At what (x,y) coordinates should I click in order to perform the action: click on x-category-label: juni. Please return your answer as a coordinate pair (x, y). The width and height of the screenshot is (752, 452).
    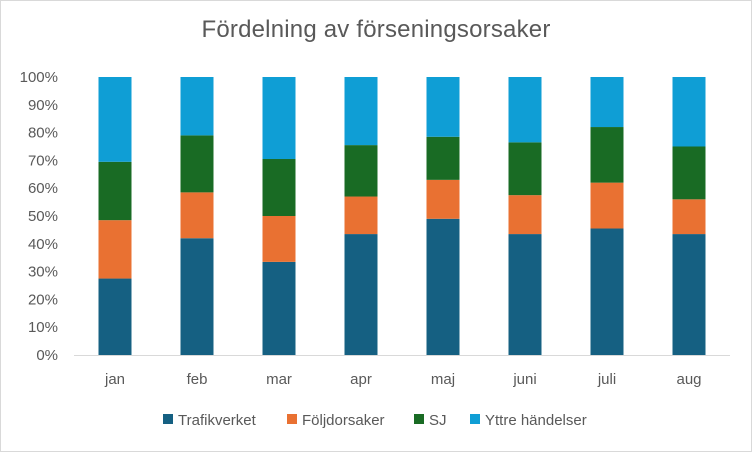
    Looking at the image, I should click on (524, 379).